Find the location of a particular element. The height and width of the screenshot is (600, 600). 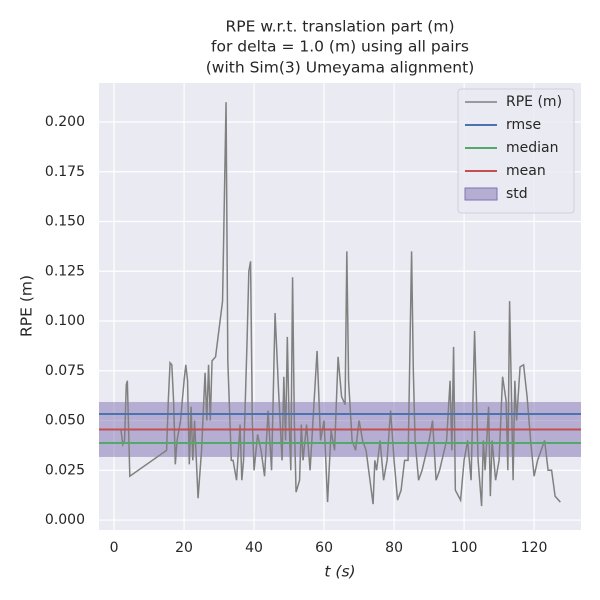

y-tick-label: 0.025 is located at coordinates (65, 470).